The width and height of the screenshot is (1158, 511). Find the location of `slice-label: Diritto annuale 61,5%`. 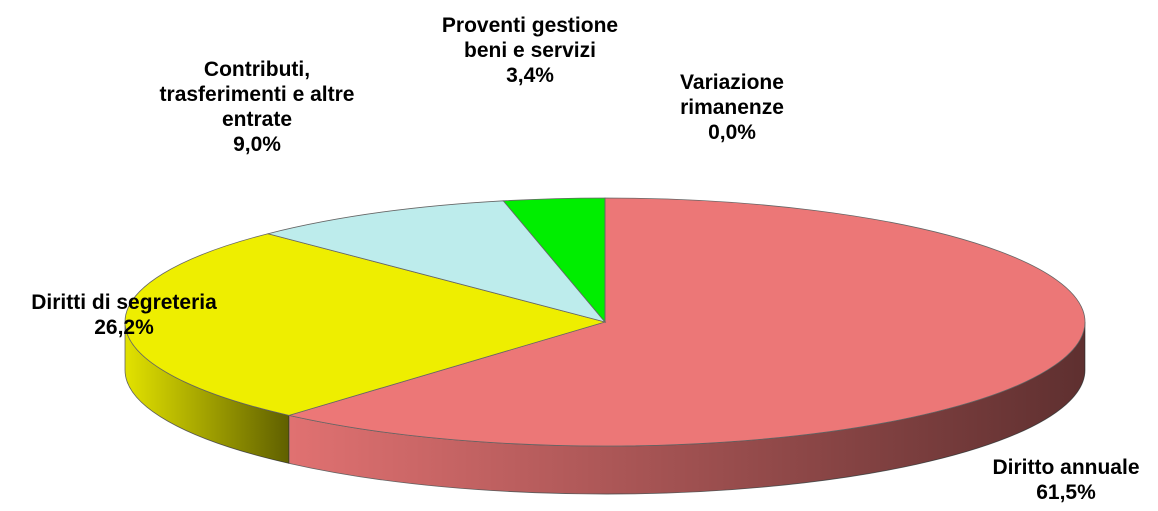

slice-label: Diritto annuale 61,5% is located at coordinates (1057, 480).